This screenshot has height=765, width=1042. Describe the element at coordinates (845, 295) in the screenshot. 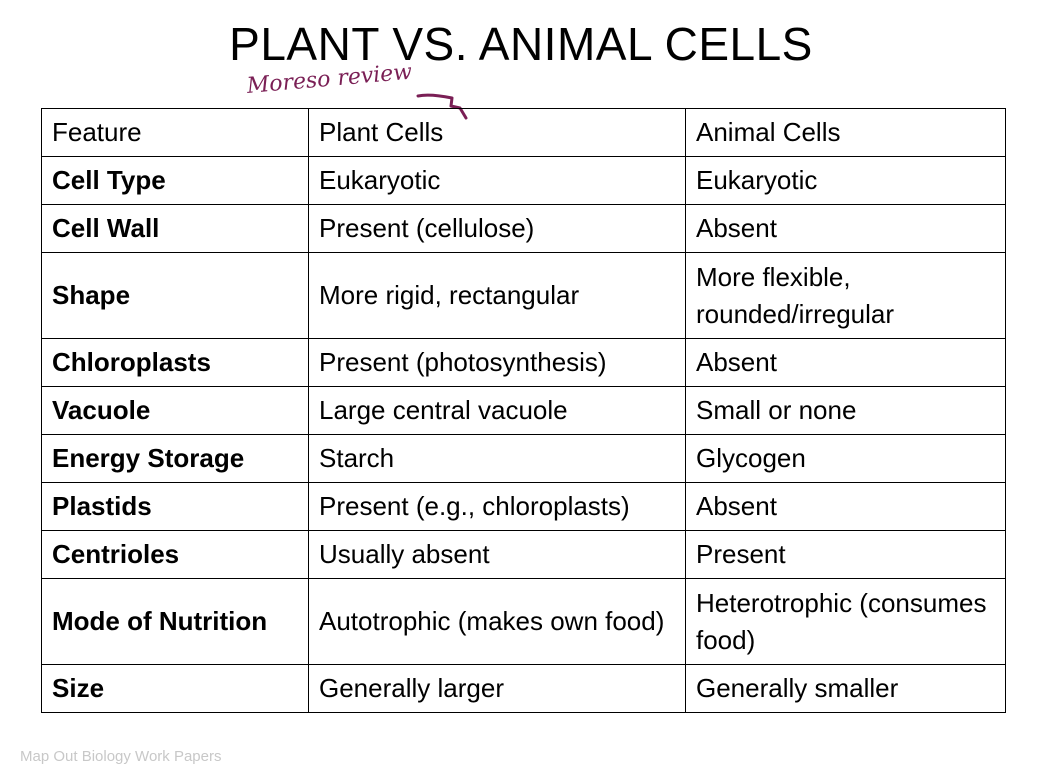

I see `animal-cell: More flexible, rounded/irregular` at that location.